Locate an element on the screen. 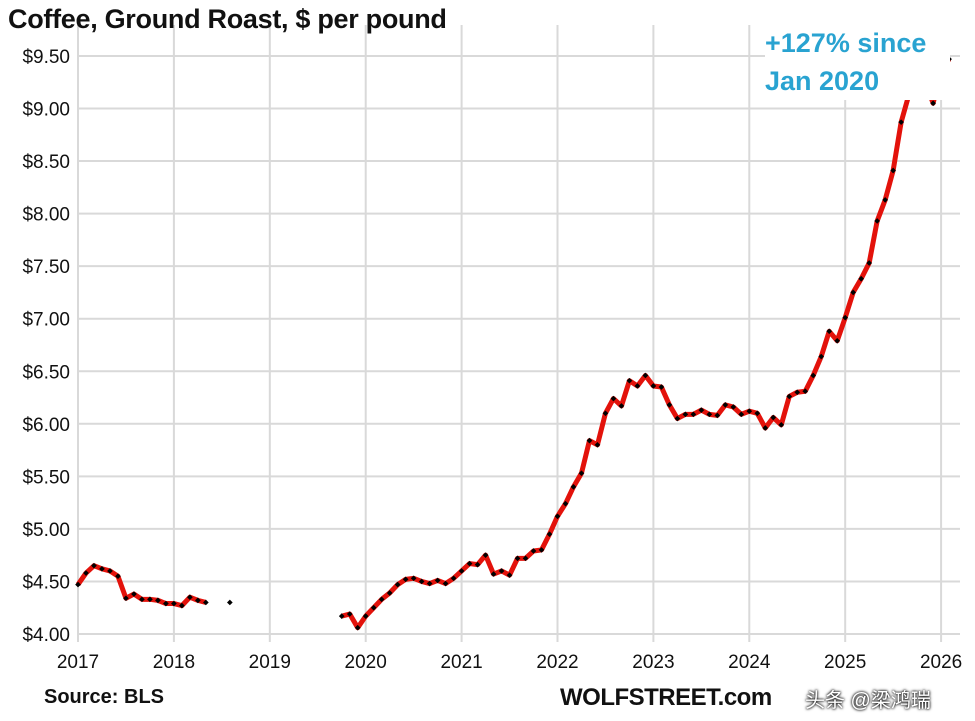 The height and width of the screenshot is (721, 975). brand-logo: WOLFSTREET.com is located at coordinates (666, 697).